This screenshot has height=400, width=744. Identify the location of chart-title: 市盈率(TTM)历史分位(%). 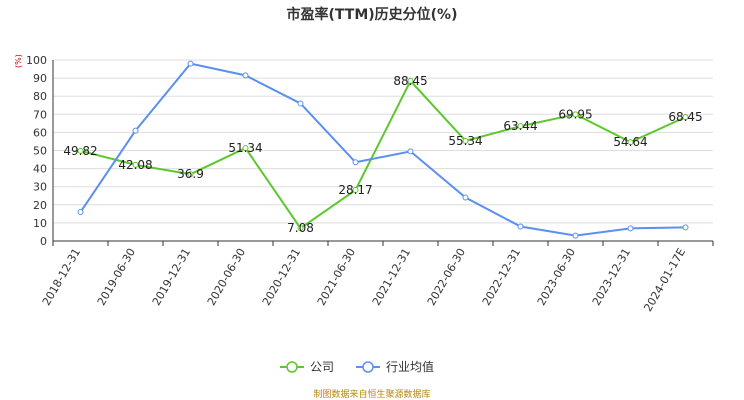
(372, 15).